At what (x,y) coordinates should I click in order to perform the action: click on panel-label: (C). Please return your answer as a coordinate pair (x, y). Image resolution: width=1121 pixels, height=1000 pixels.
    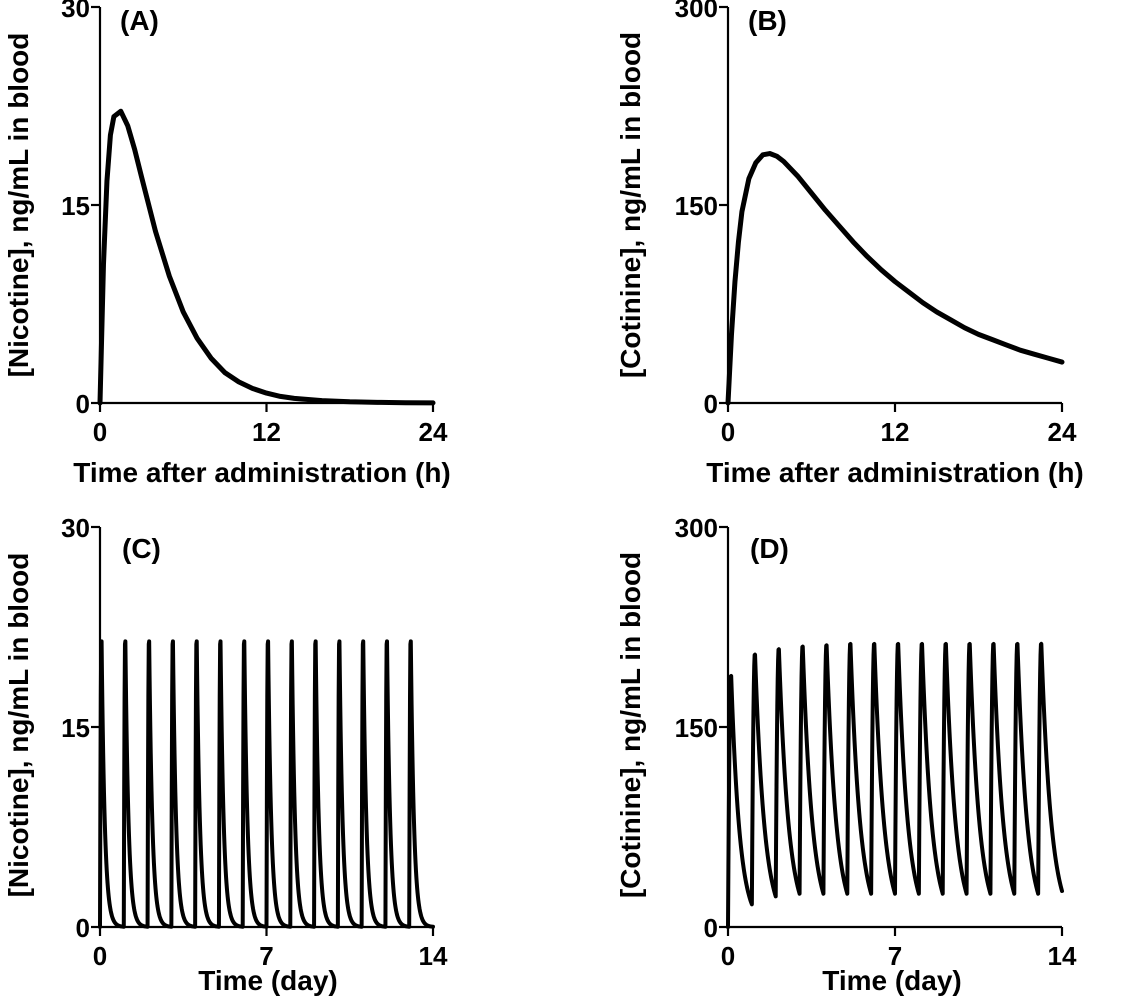
    Looking at the image, I should click on (141, 548).